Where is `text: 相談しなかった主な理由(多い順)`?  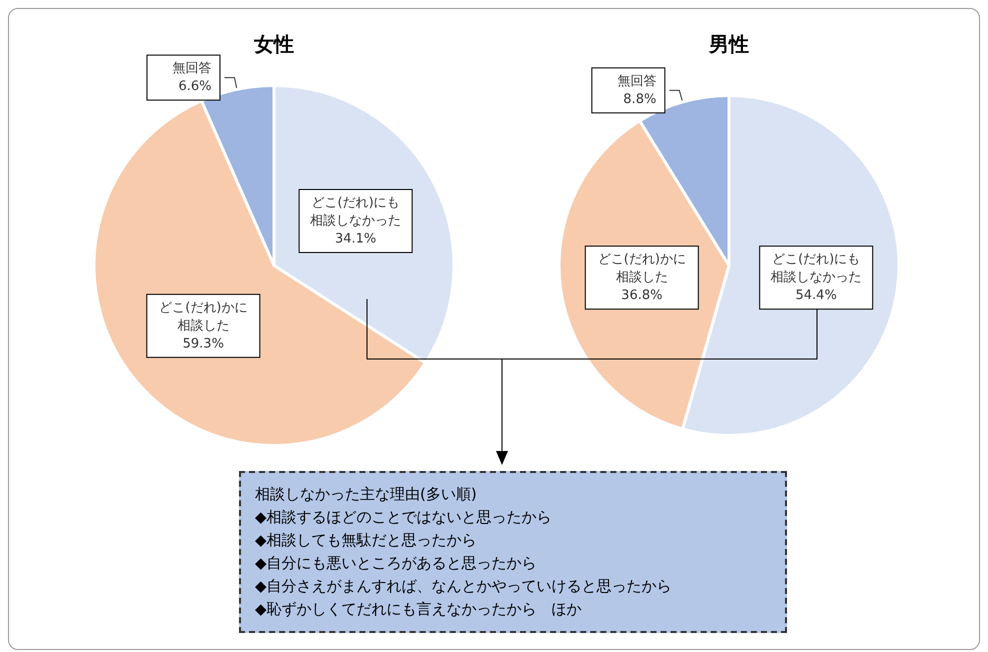
text: 相談しなかった主な理由(多い順) is located at coordinates (366, 494).